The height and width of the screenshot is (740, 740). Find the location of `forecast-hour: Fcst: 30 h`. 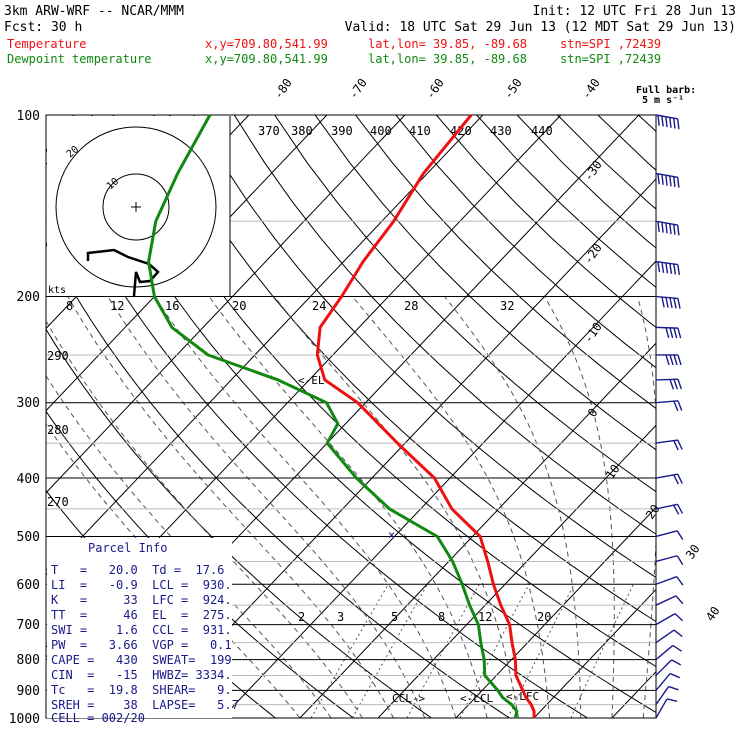

forecast-hour: Fcst: 30 h is located at coordinates (43, 27).